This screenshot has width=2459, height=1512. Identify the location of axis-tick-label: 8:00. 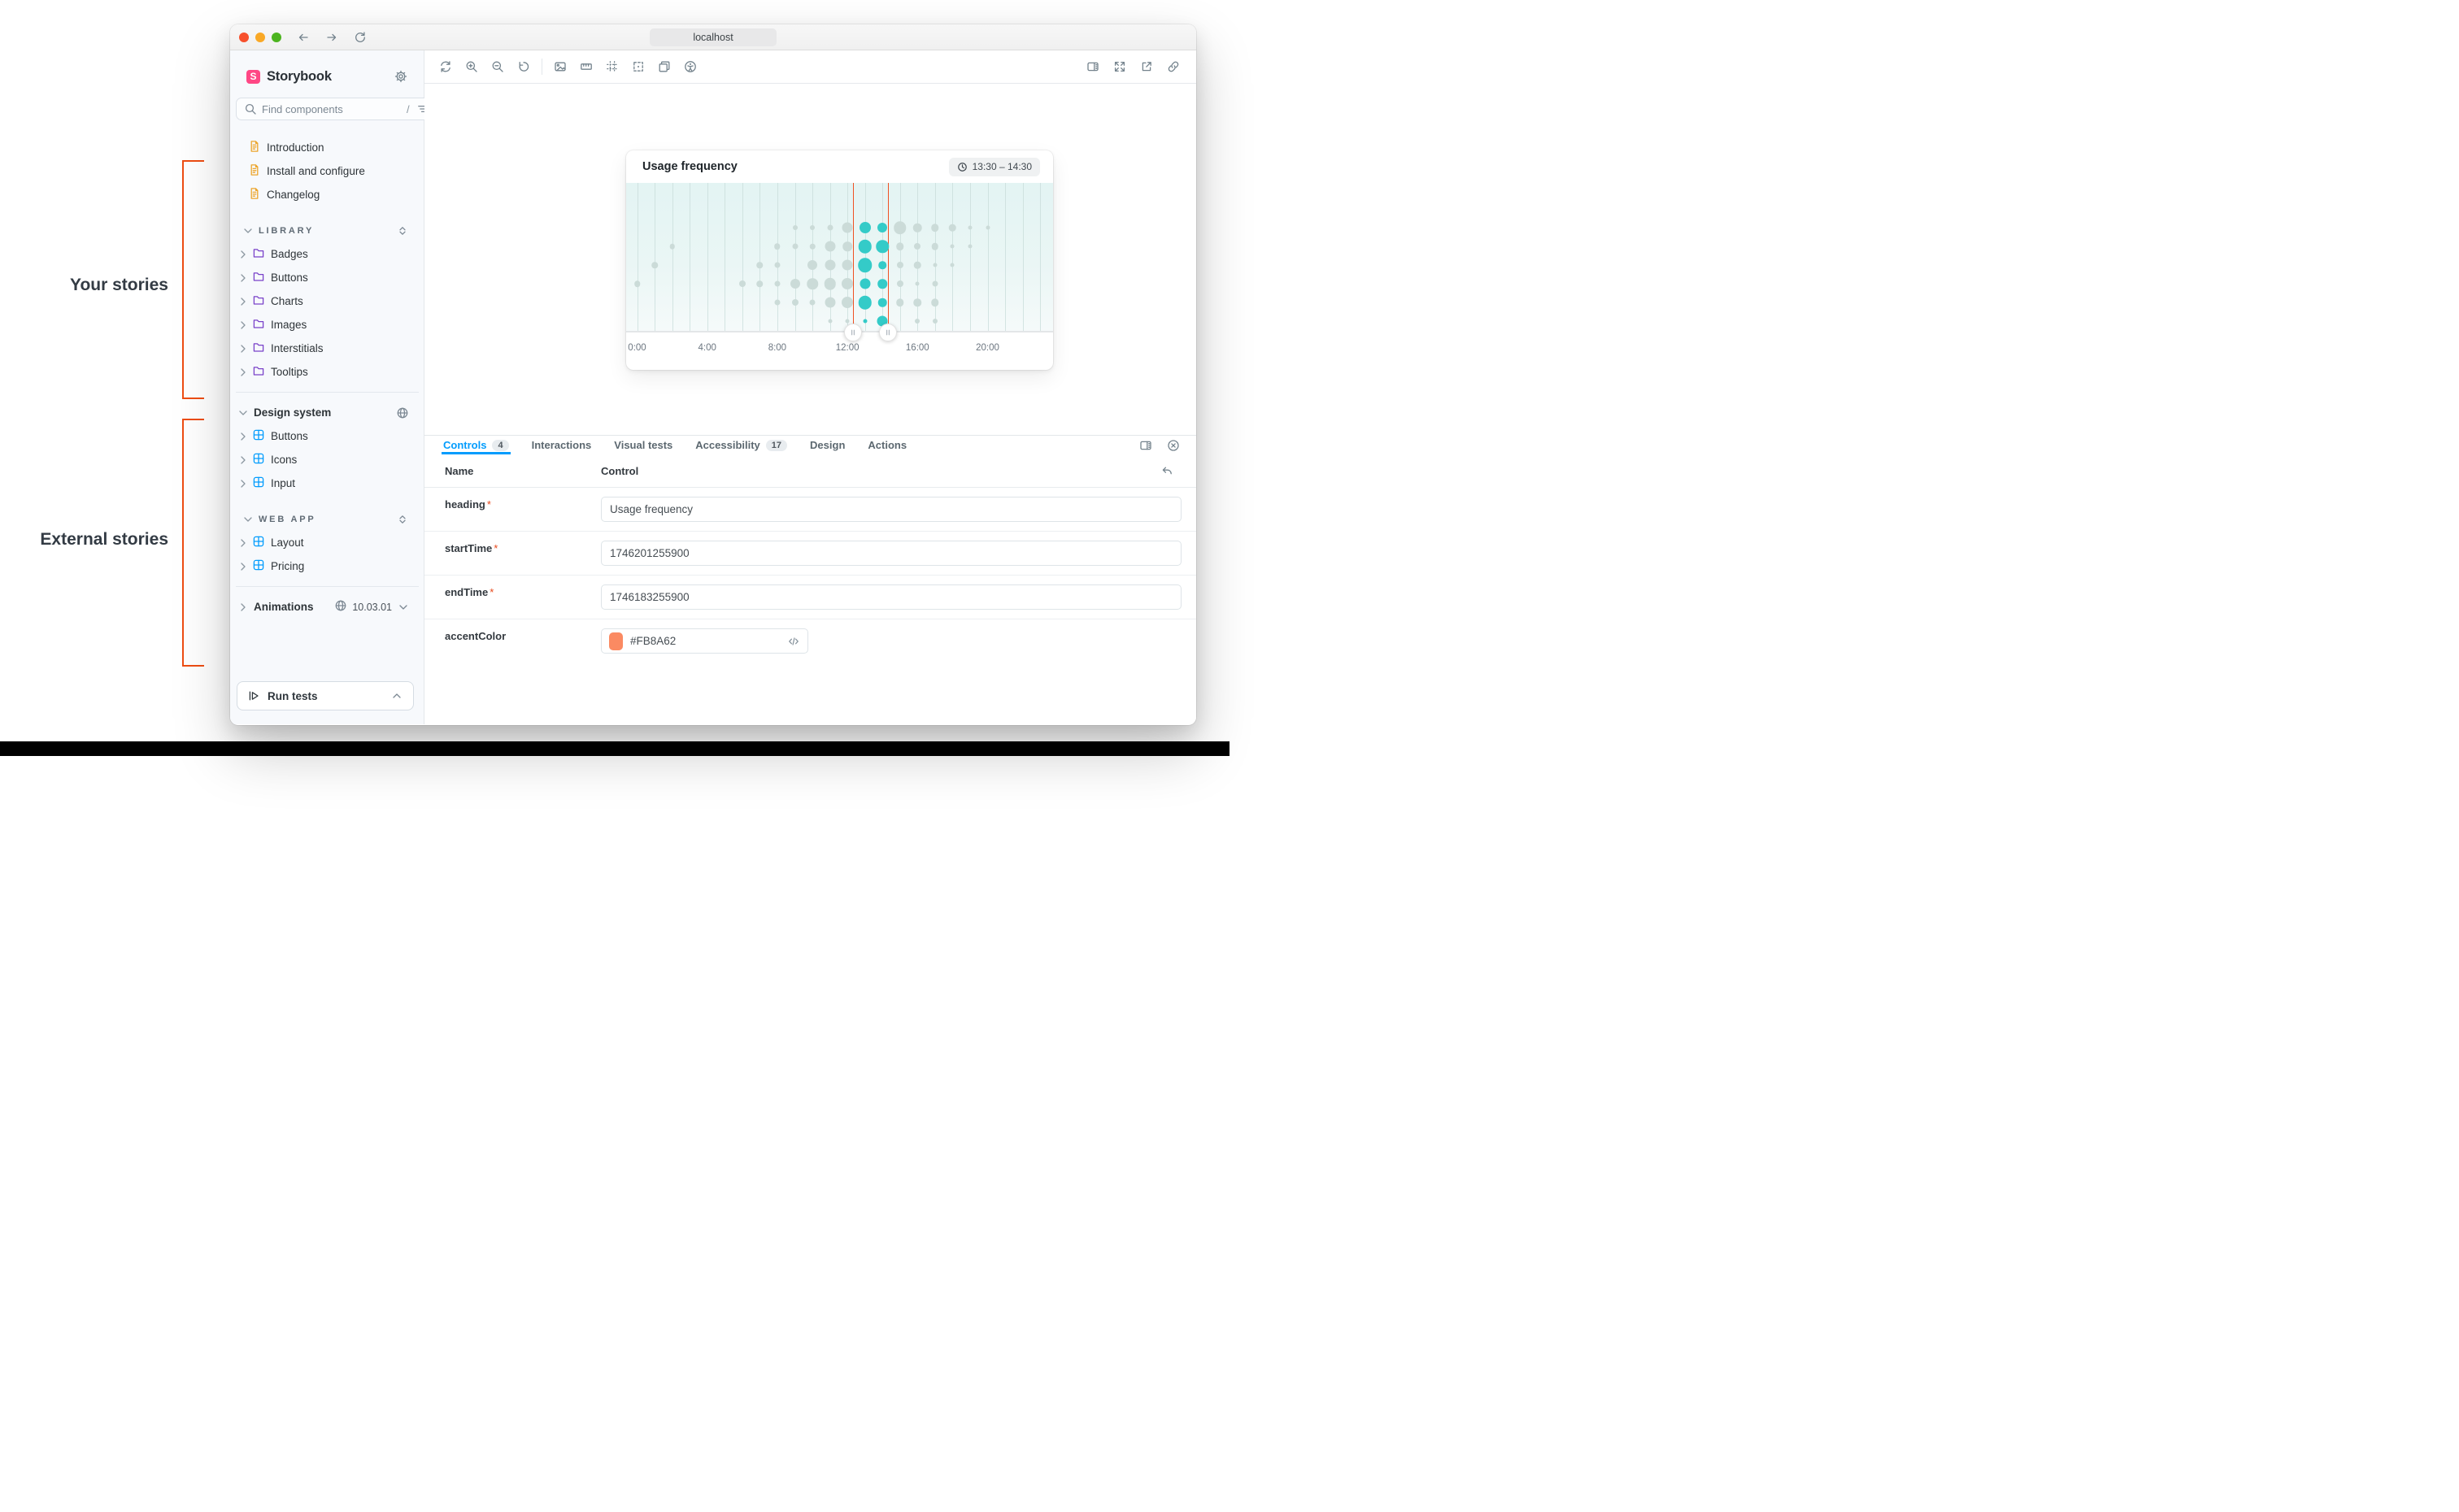
(777, 348).